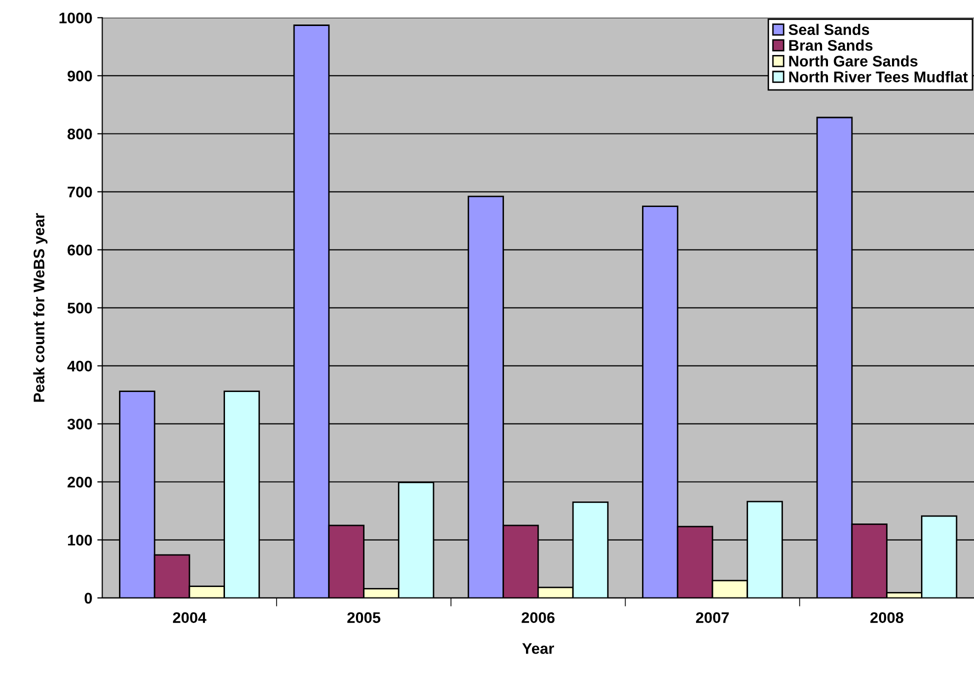 The height and width of the screenshot is (681, 974). I want to click on legend-label: Bran Sands, so click(830, 45).